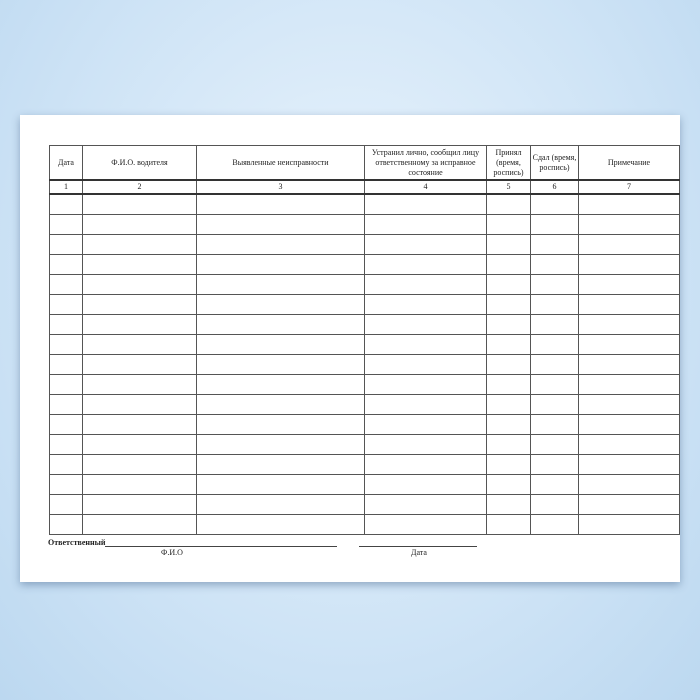 The height and width of the screenshot is (700, 700). Describe the element at coordinates (77, 542) in the screenshot. I see `responsible-label: Ответственный` at that location.